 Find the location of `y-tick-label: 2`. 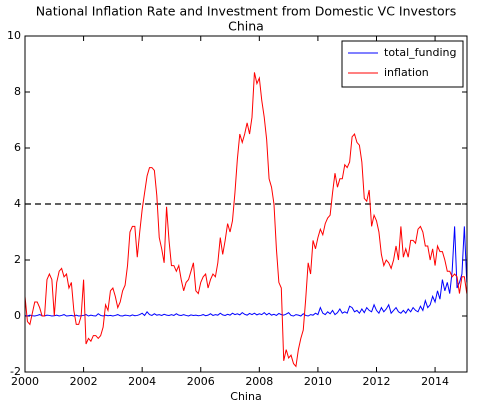

y-tick-label: 2 is located at coordinates (17, 259).